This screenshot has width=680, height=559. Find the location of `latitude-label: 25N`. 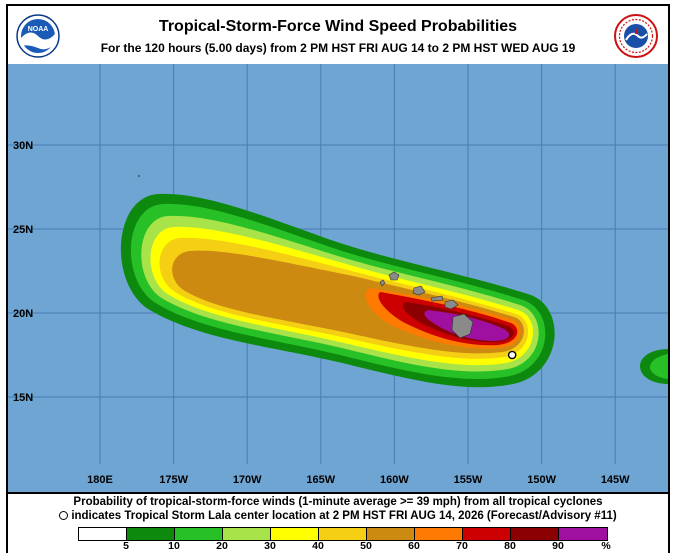

latitude-label: 25N is located at coordinates (23, 230).